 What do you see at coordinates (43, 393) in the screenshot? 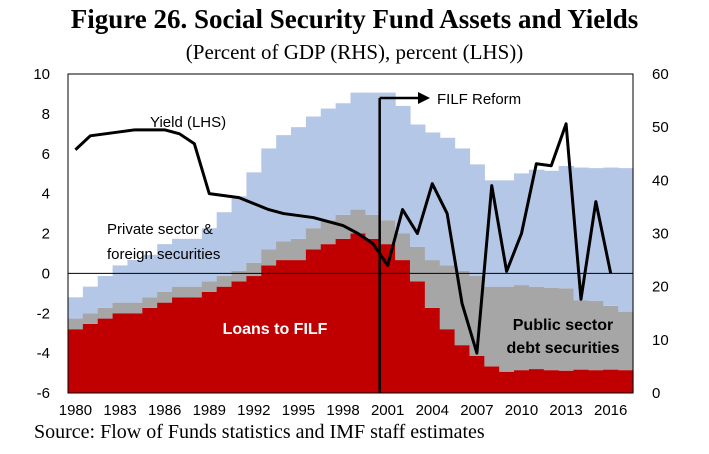
I see `y-left-tick-label: -6` at bounding box center [43, 393].